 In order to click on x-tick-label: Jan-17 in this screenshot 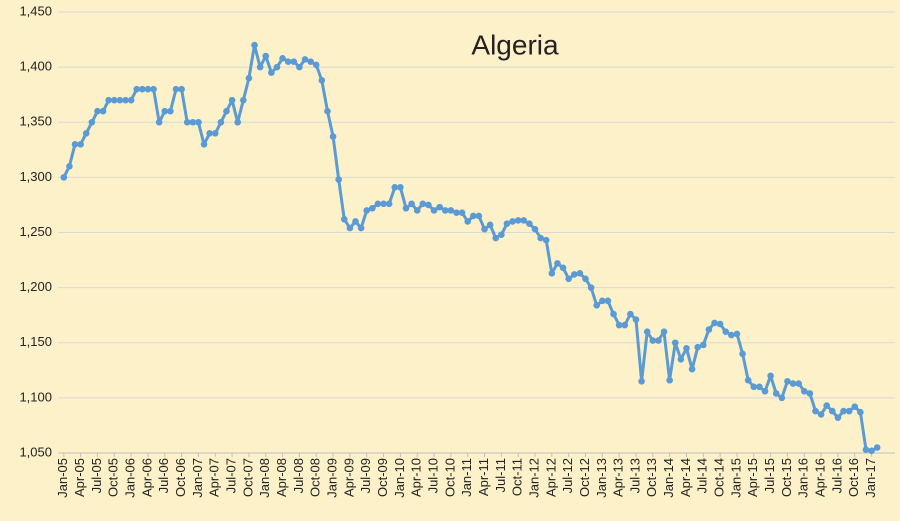, I will do `click(870, 478)`.